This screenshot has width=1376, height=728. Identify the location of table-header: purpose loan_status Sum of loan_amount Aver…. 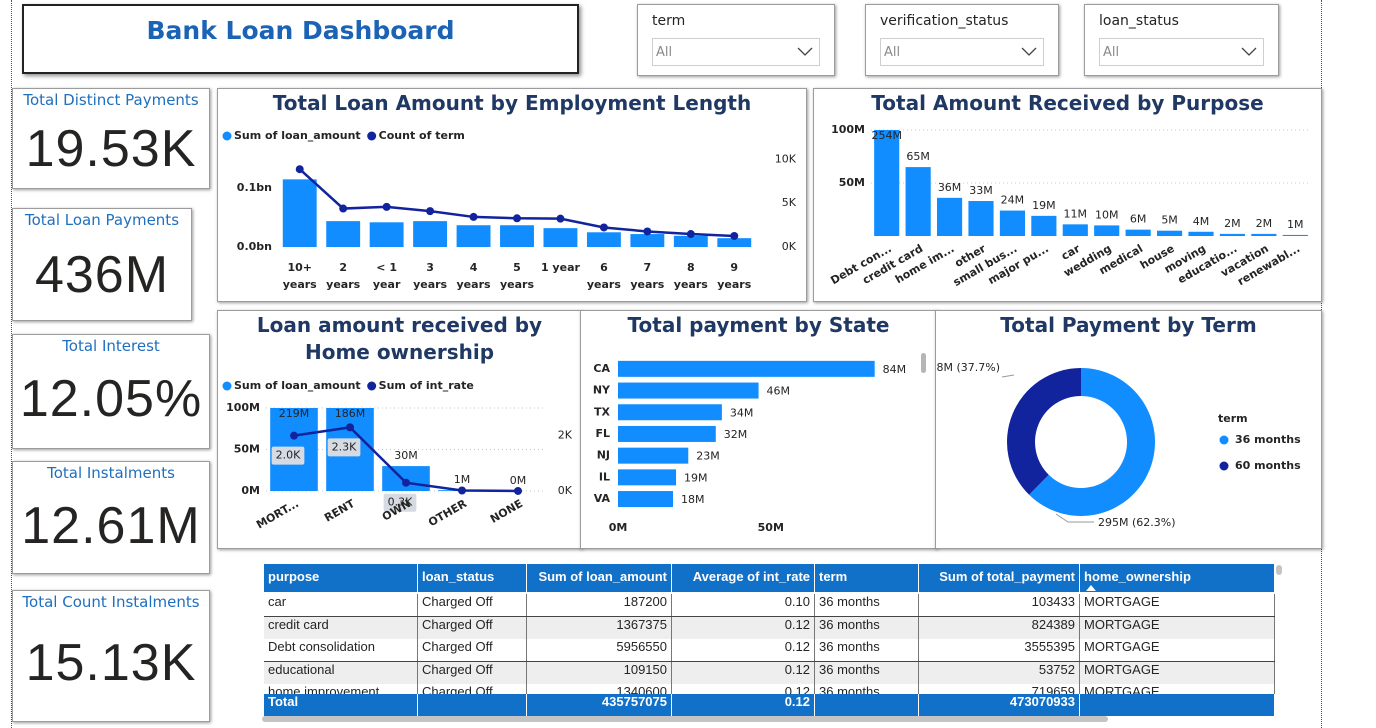
(769, 578).